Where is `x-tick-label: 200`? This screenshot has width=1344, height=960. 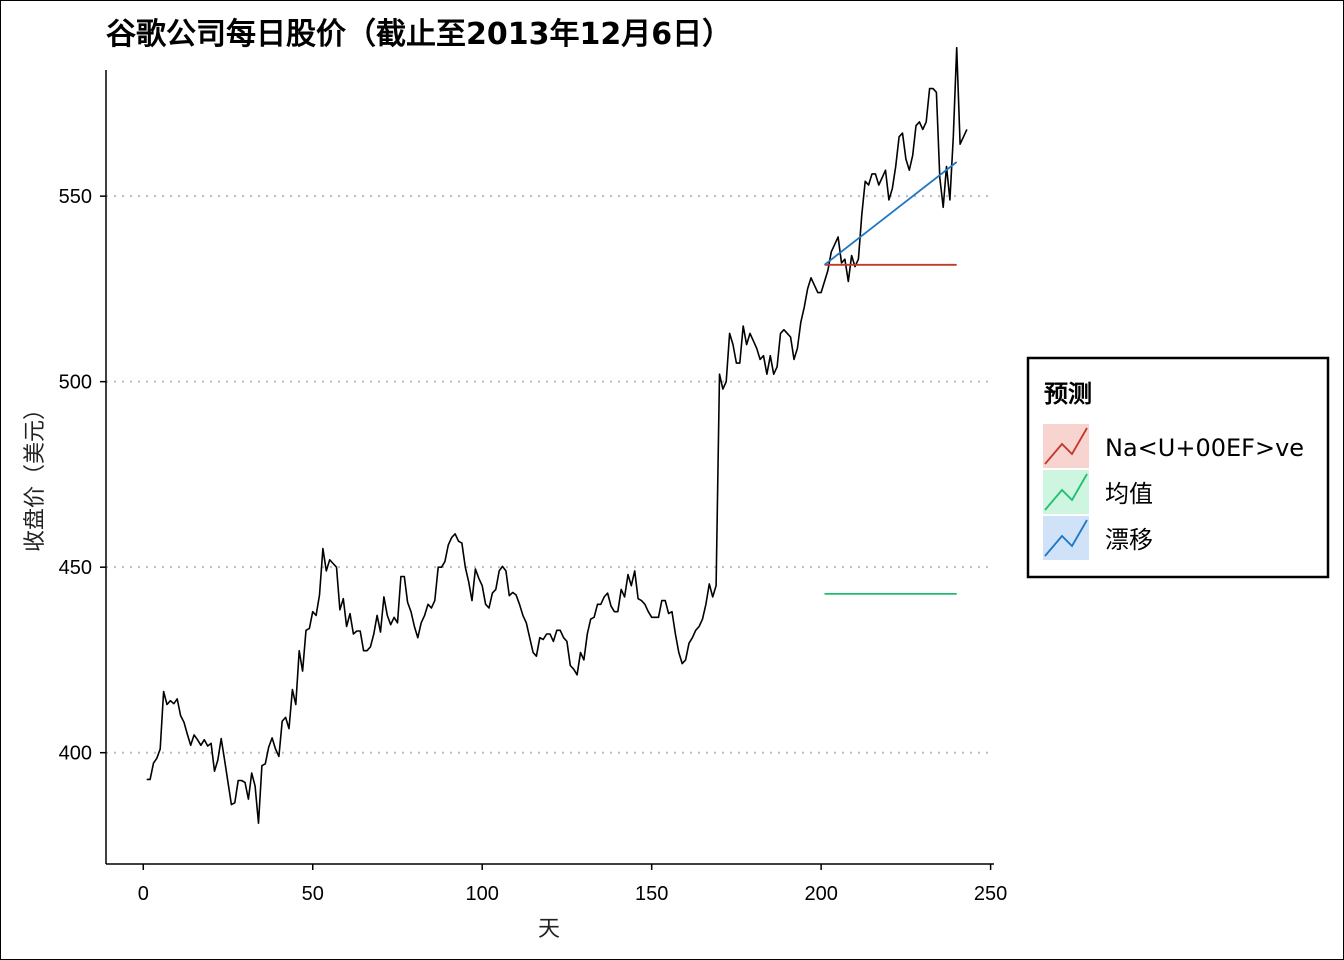 x-tick-label: 200 is located at coordinates (820, 894).